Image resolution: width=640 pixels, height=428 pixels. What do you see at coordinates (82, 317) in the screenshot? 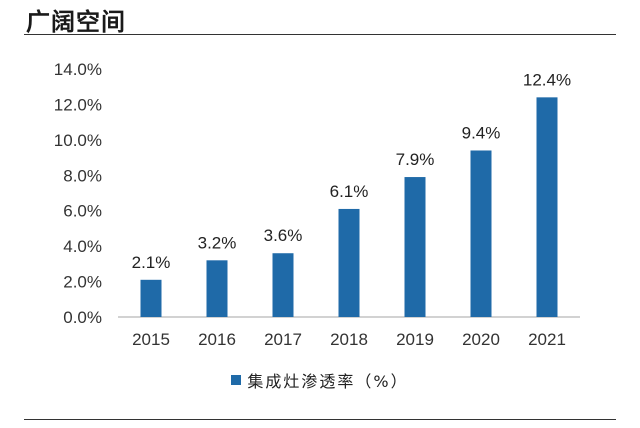
I see `y-tick-label: 0.0%` at bounding box center [82, 317].